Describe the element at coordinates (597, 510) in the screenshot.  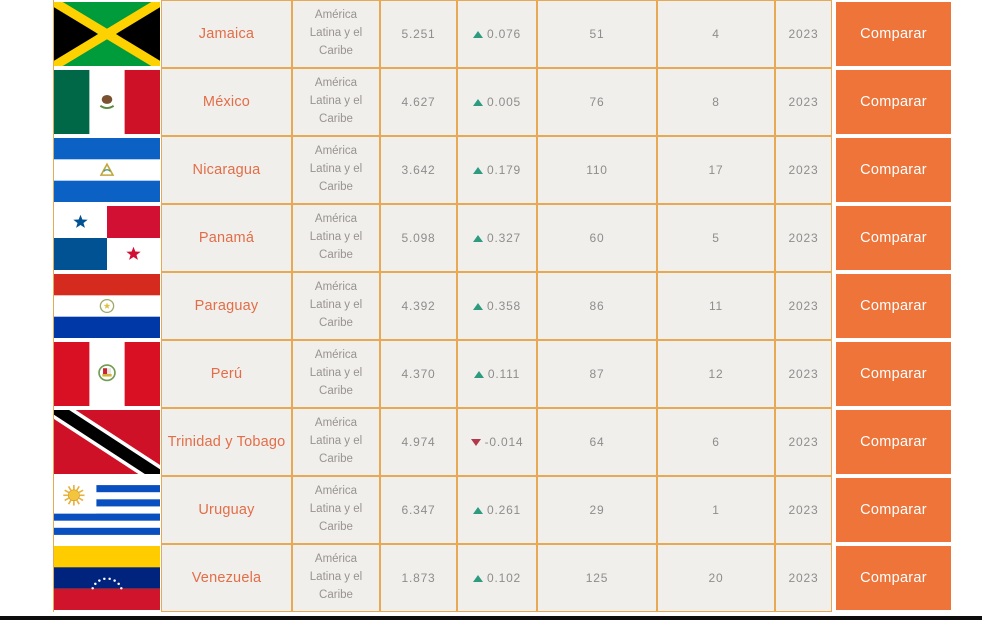
I see `global-rank-value: 29` at that location.